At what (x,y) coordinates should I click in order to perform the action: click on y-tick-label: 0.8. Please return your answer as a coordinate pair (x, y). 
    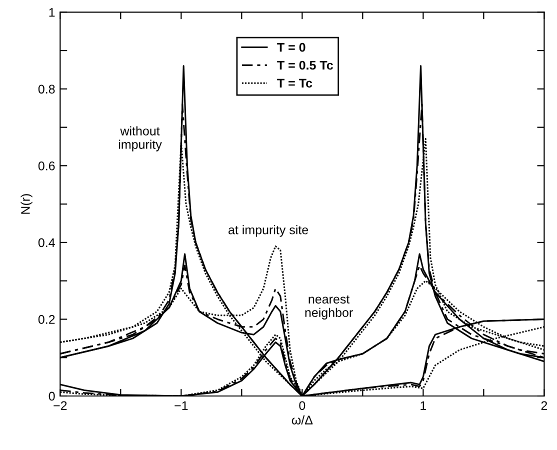
    Looking at the image, I should click on (46, 89).